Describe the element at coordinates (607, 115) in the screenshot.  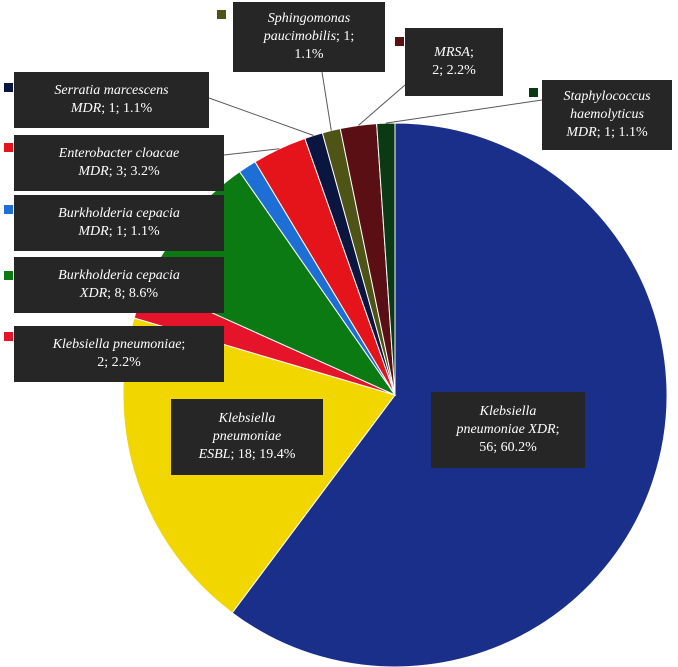
I see `data-label-9: Staphylococcus haemolyticus MDR; 1; 1.1%` at that location.